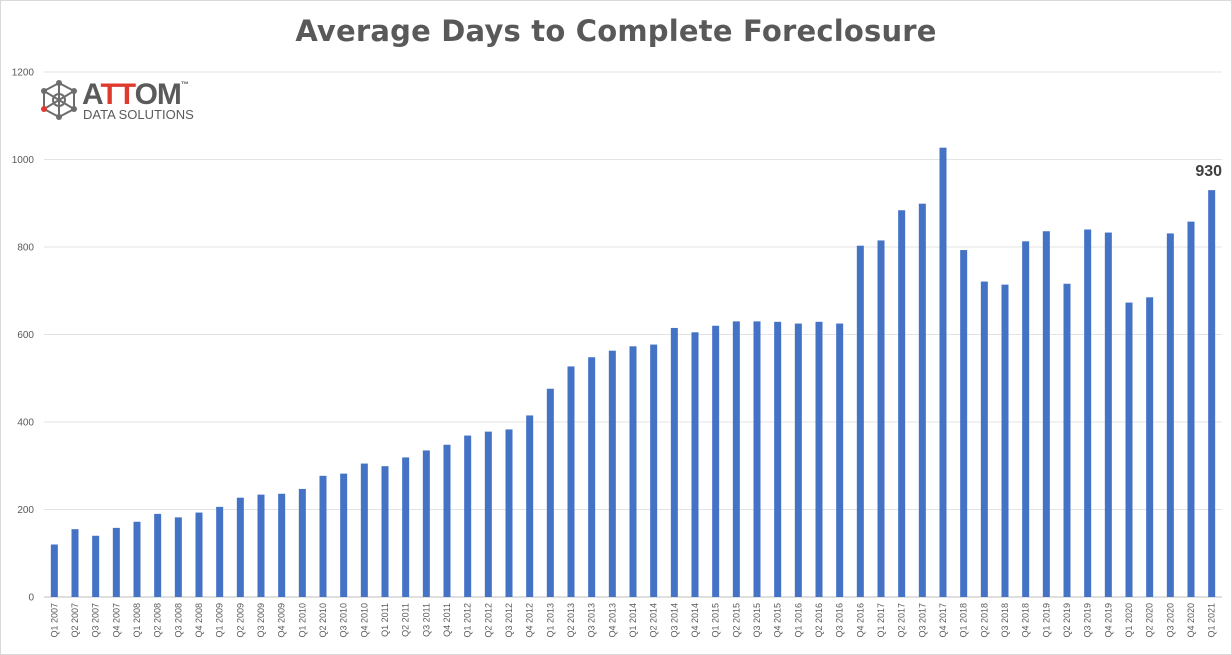  What do you see at coordinates (984, 620) in the screenshot?
I see `x-tick-label: Q2 2018` at bounding box center [984, 620].